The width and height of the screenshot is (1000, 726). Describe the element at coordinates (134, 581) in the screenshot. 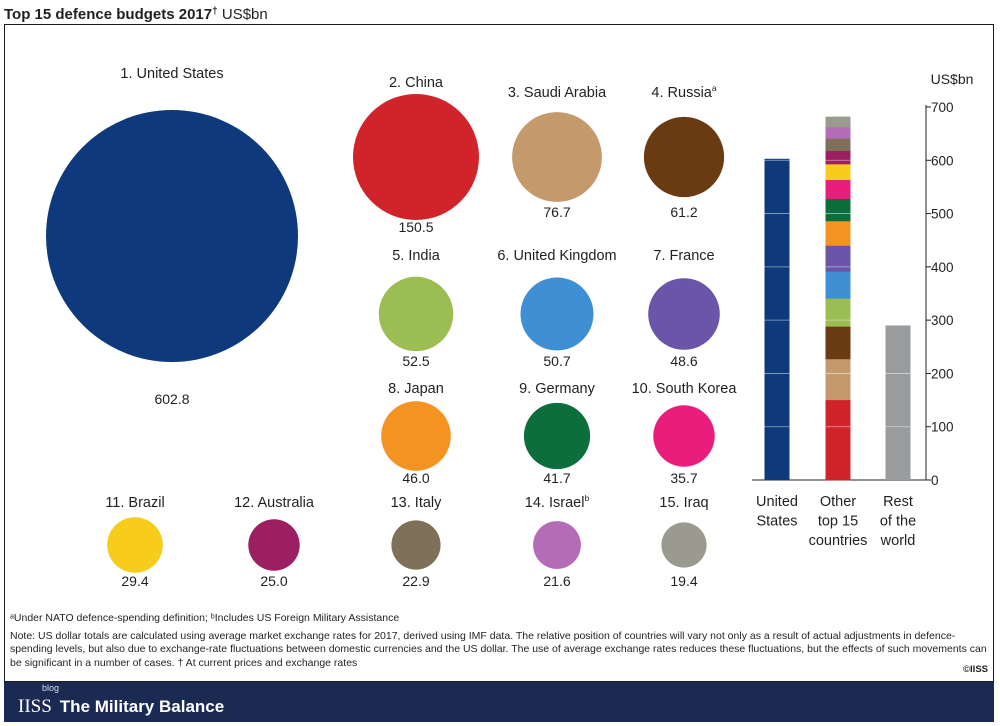

I see `bubble-value: 29.4` at that location.